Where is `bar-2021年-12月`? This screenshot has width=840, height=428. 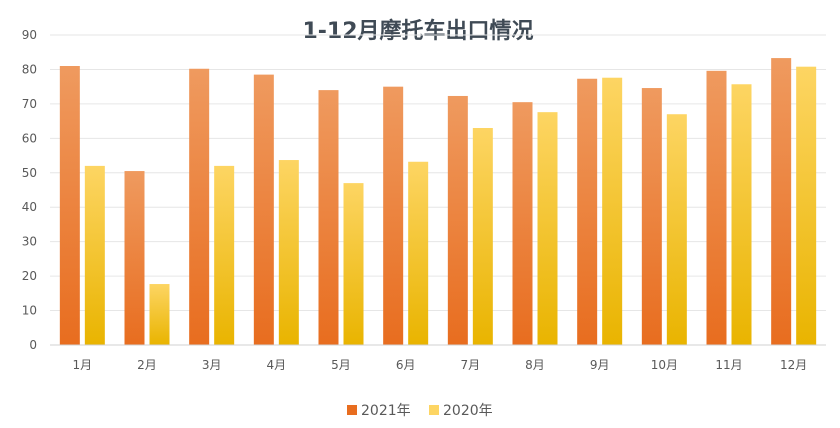
bar-2021年-12月 is located at coordinates (781, 201).